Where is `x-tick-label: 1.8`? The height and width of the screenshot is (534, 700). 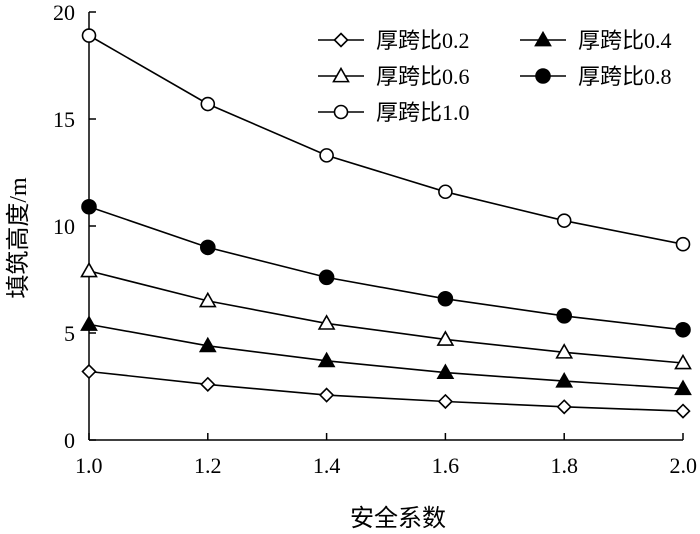
x-tick-label: 1.8 is located at coordinates (564, 465).